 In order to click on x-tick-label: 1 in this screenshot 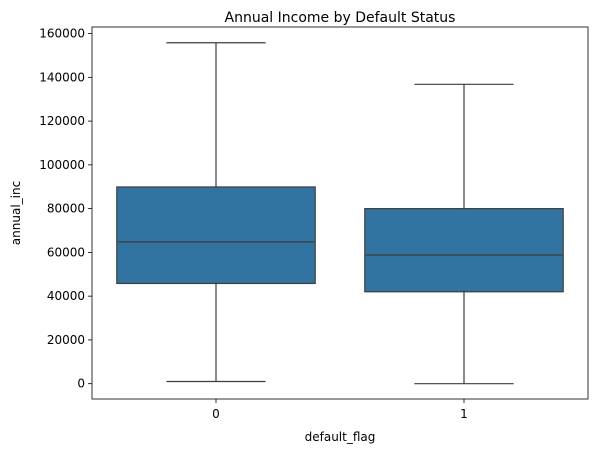, I will do `click(464, 414)`.